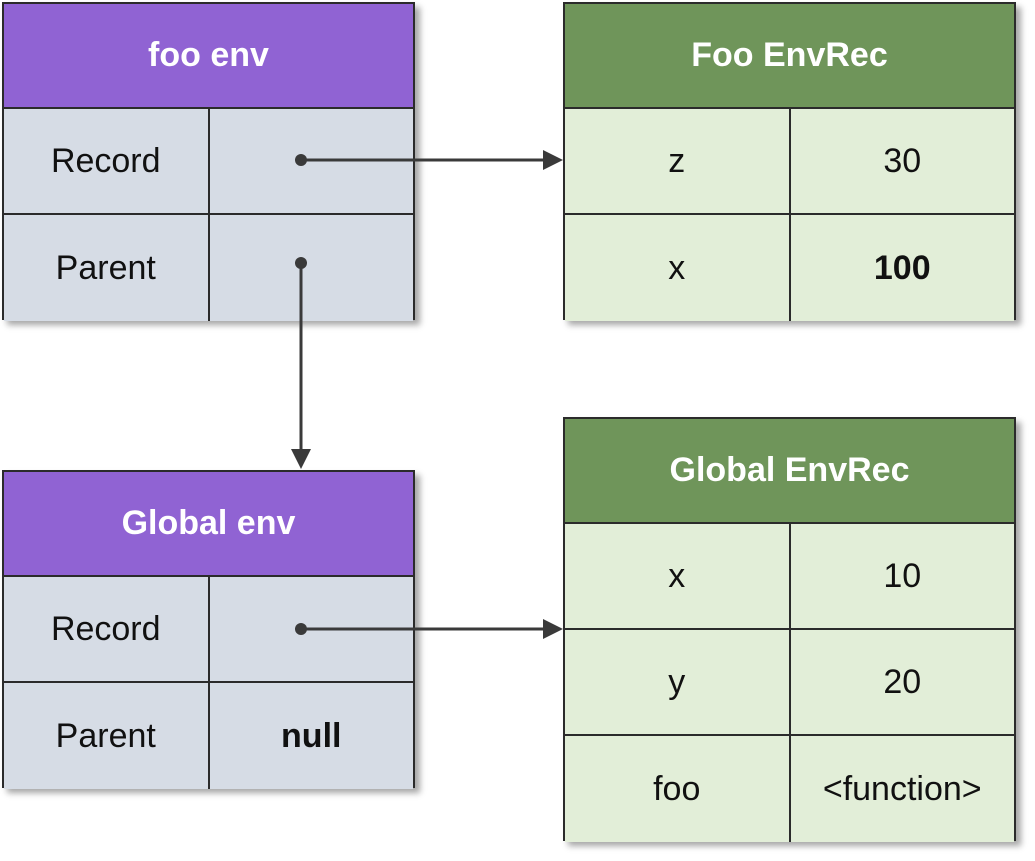 The width and height of the screenshot is (1035, 861). I want to click on global-env-box: Global env Record Parent null, so click(208, 629).